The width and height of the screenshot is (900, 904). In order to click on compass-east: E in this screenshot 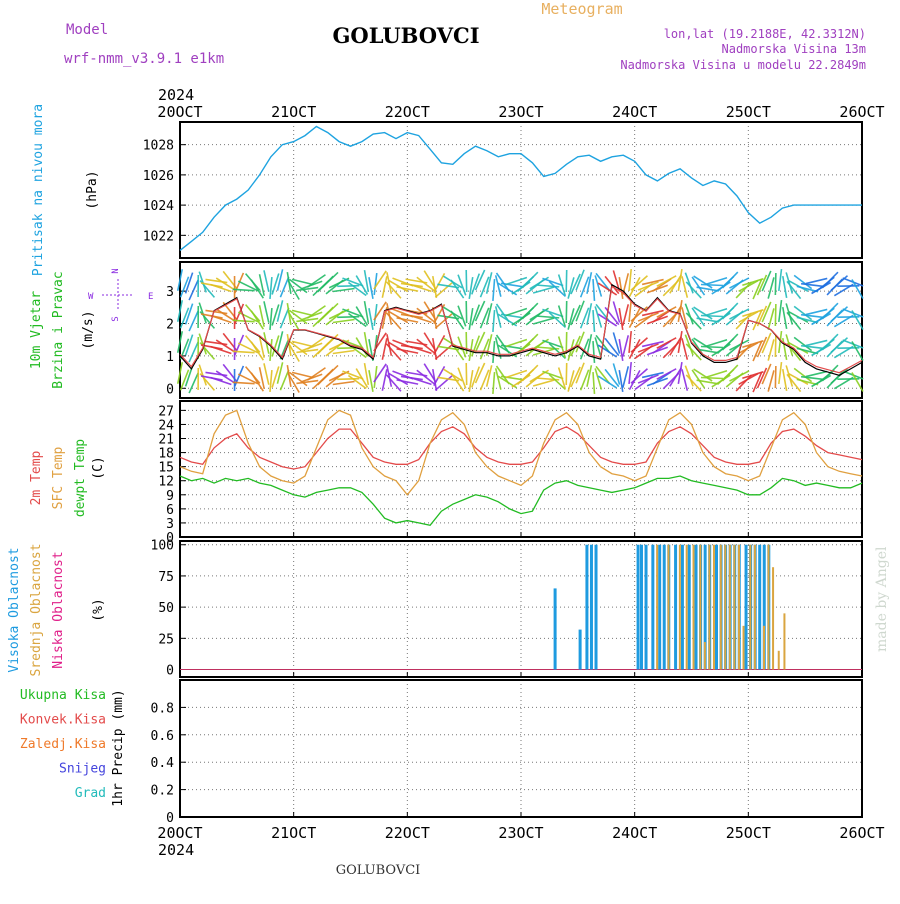, I will do `click(150, 297)`.